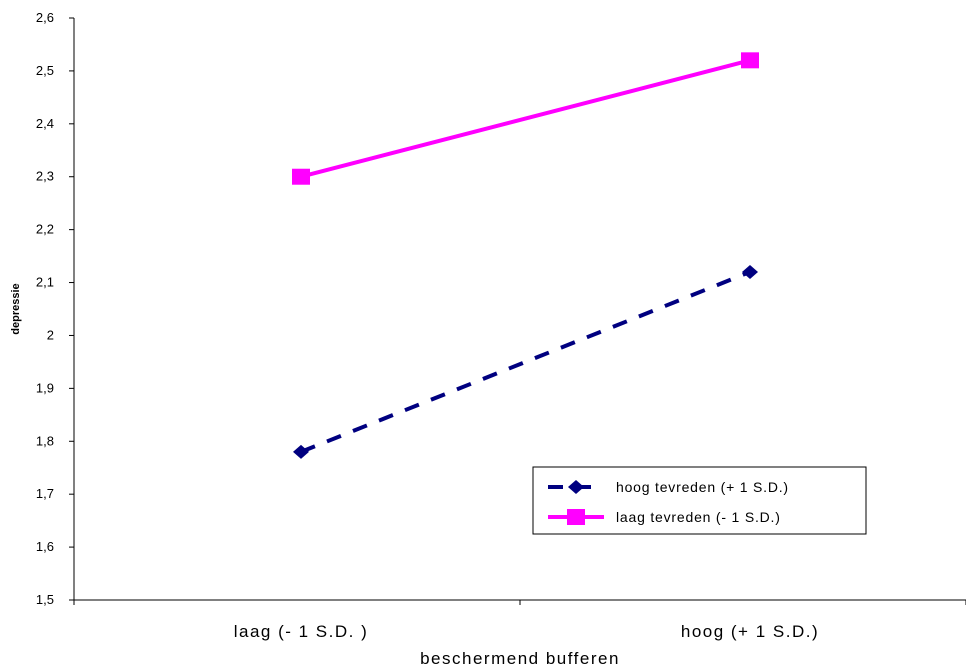 Image resolution: width=966 pixels, height=671 pixels. What do you see at coordinates (45, 387) in the screenshot?
I see `y-tick-label: 1,9` at bounding box center [45, 387].